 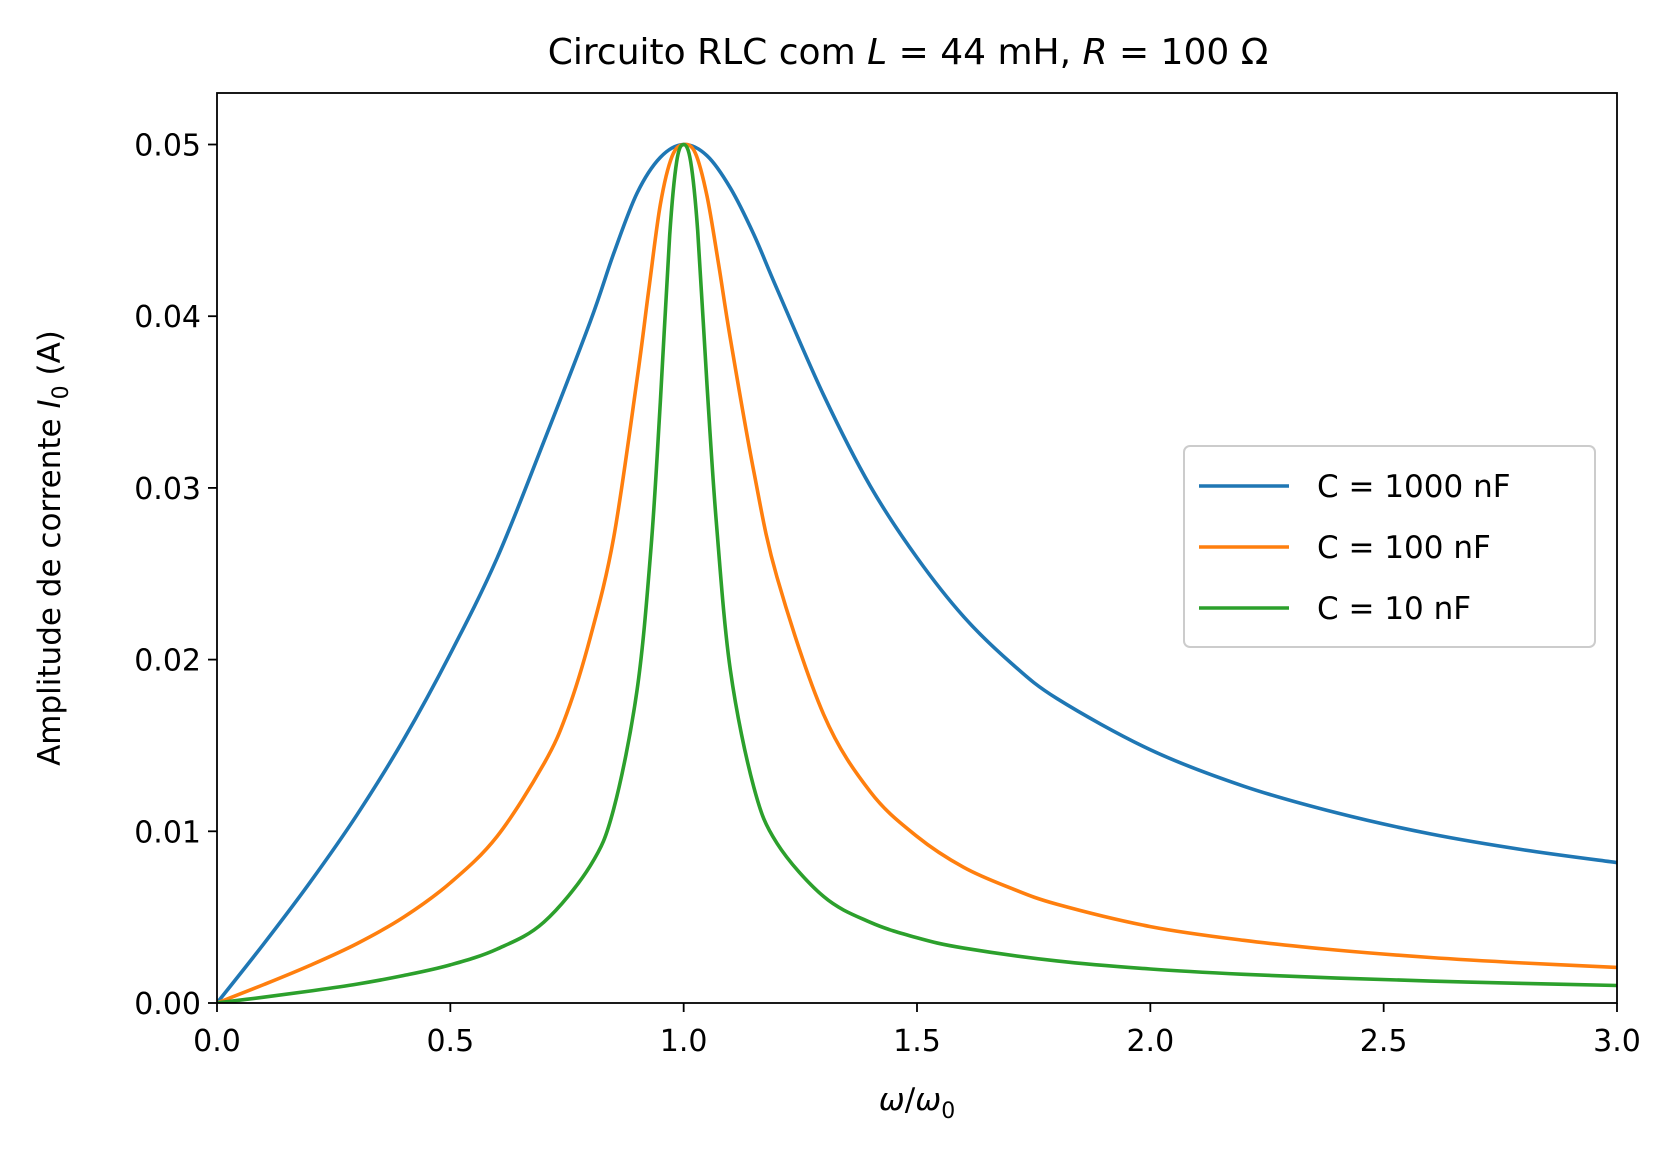 What do you see at coordinates (167, 661) in the screenshot?
I see `y-tick-label: 0.02` at bounding box center [167, 661].